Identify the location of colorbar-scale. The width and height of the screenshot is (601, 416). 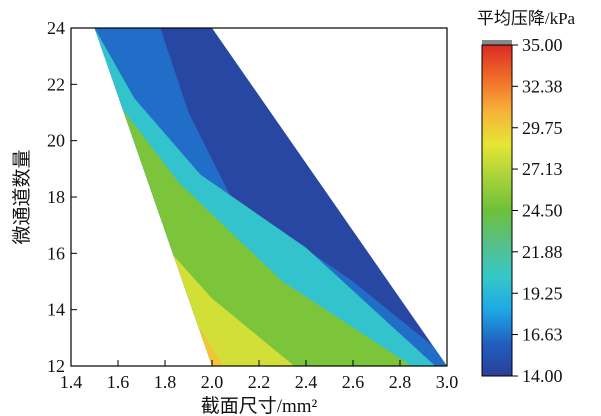
(497, 210).